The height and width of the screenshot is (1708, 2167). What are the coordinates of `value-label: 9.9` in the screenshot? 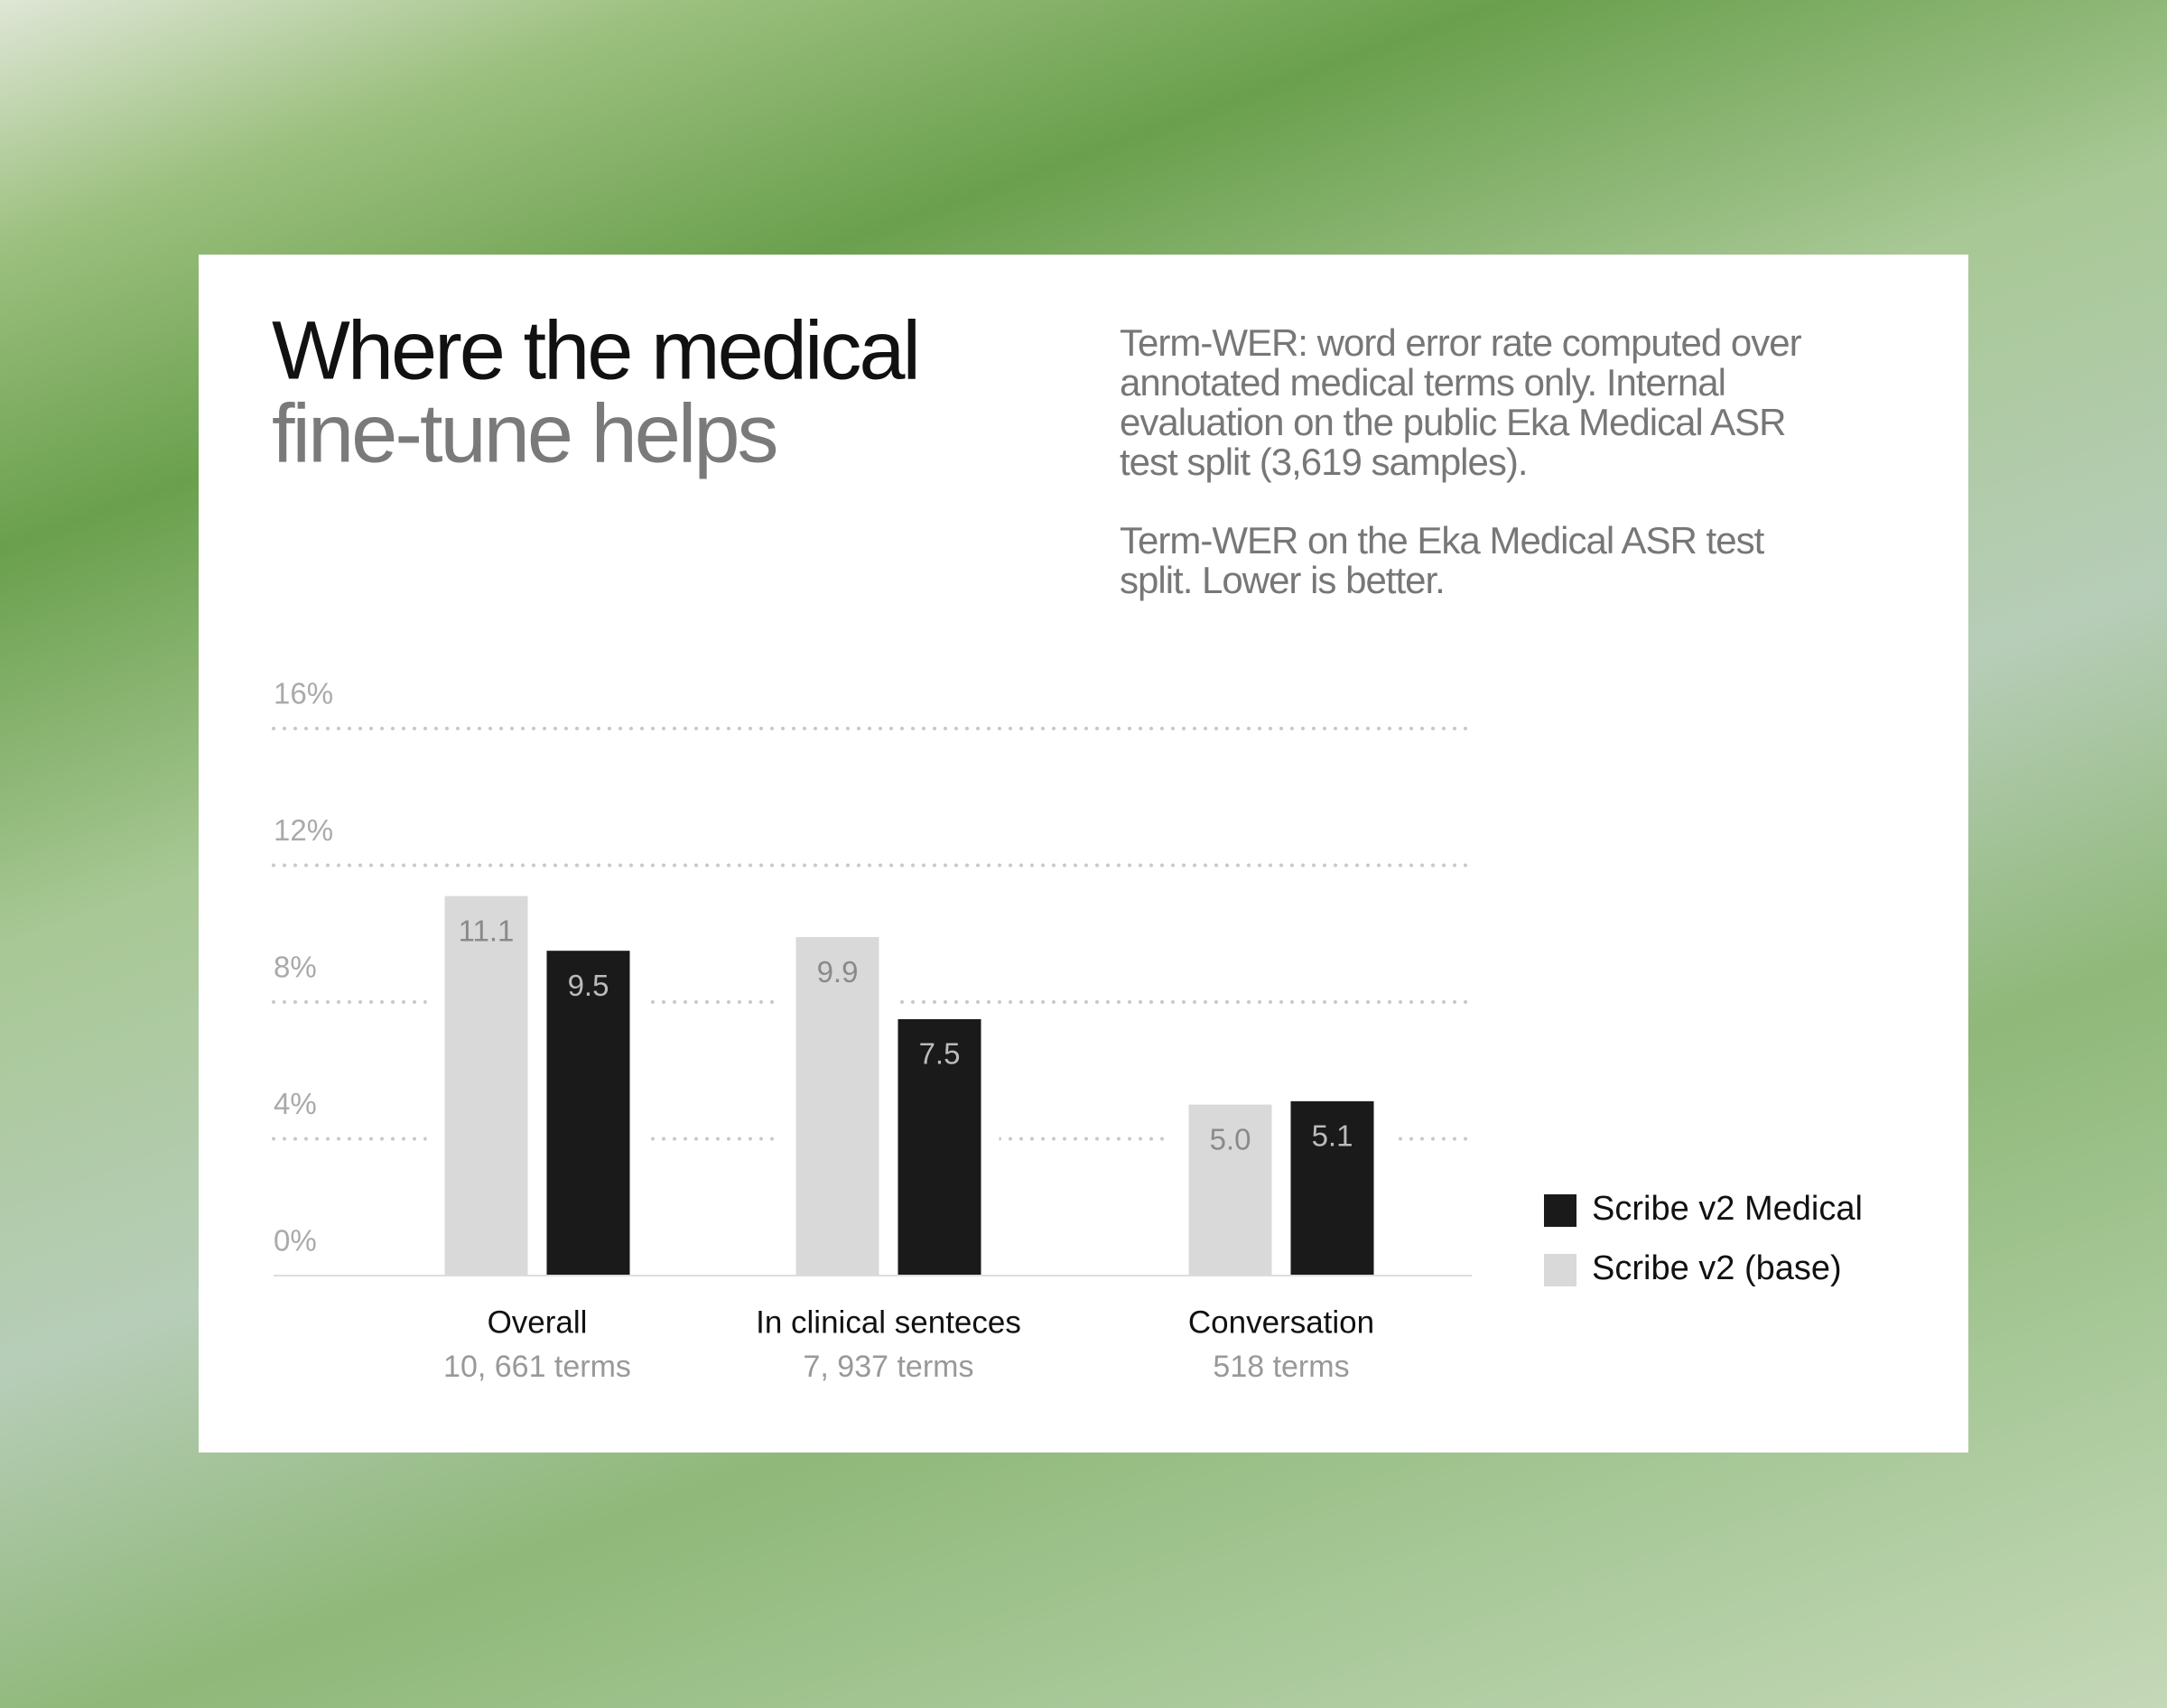 It's located at (838, 972).